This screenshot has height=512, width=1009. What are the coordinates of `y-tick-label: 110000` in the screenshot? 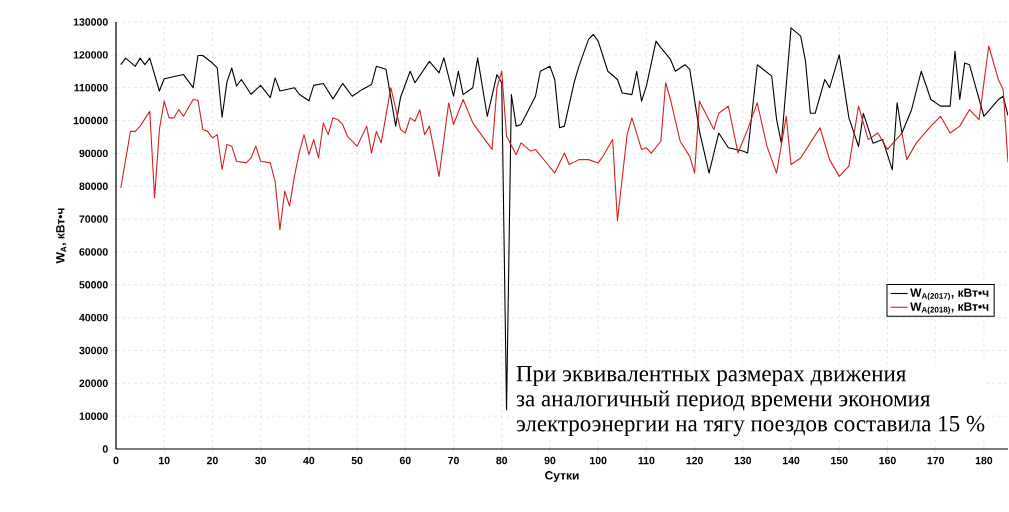 It's located at (91, 87).